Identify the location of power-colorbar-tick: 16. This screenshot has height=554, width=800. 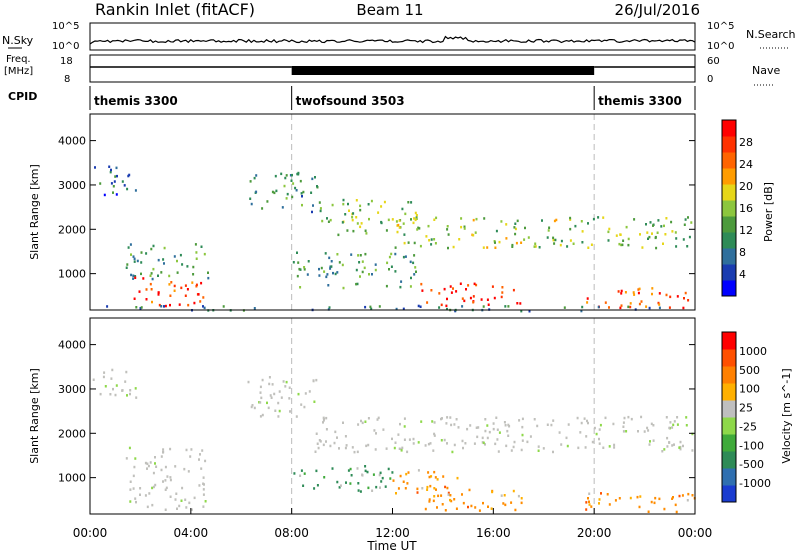
(746, 208).